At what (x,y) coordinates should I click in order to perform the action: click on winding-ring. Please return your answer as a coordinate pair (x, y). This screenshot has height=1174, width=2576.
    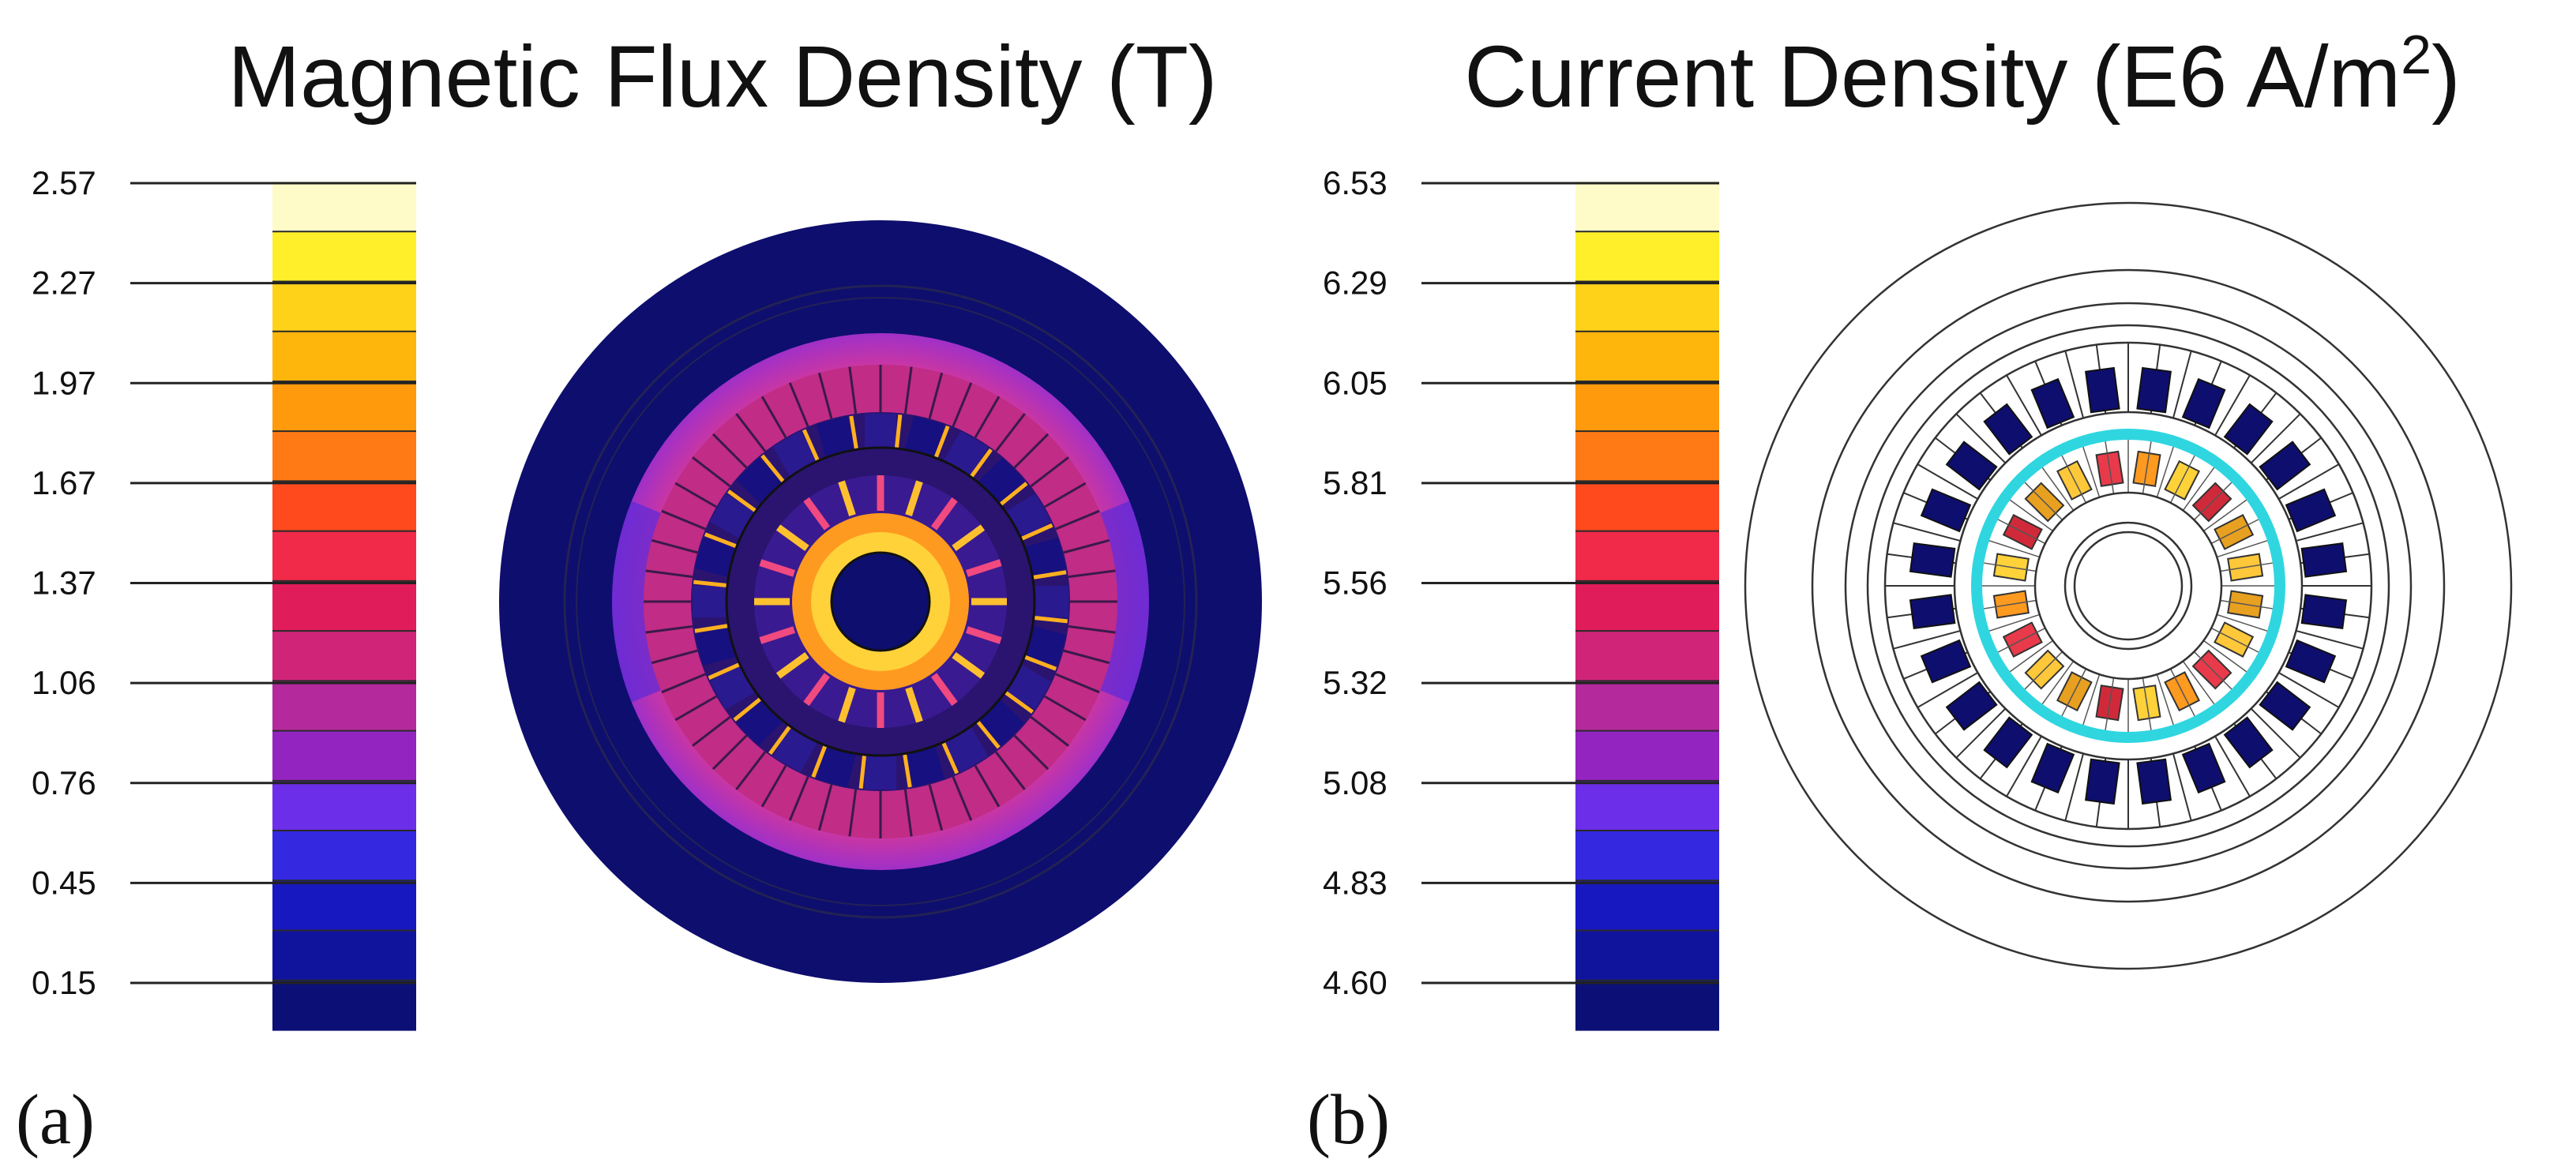
    Looking at the image, I should click on (2128, 586).